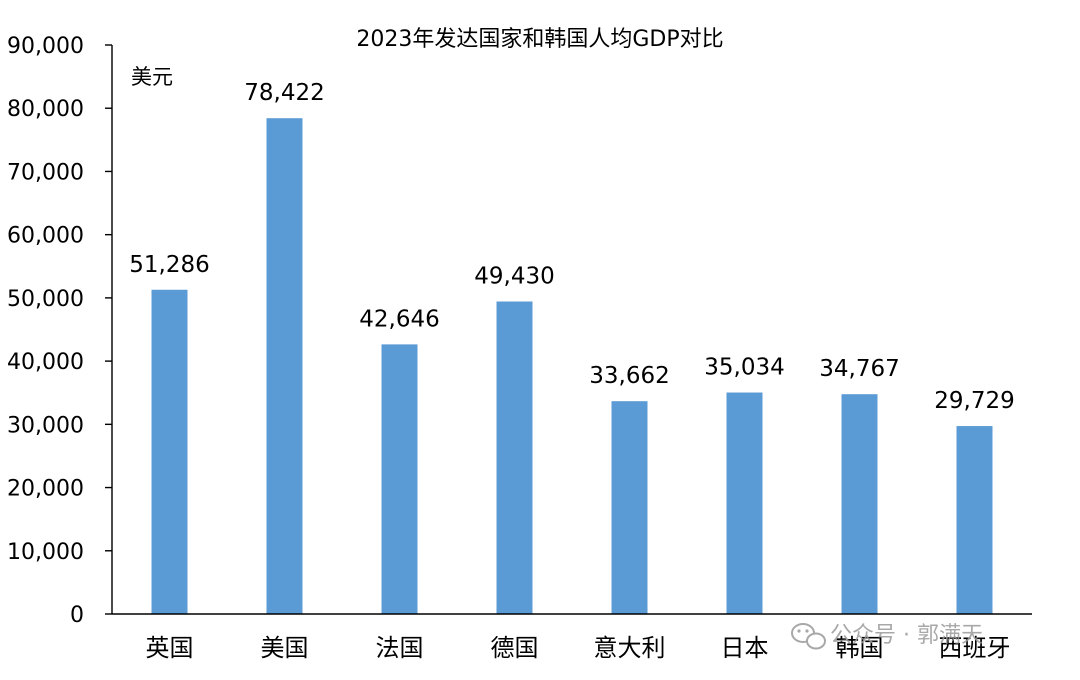 This screenshot has height=680, width=1080. What do you see at coordinates (860, 648) in the screenshot?
I see `x-tick-label: 韩国` at bounding box center [860, 648].